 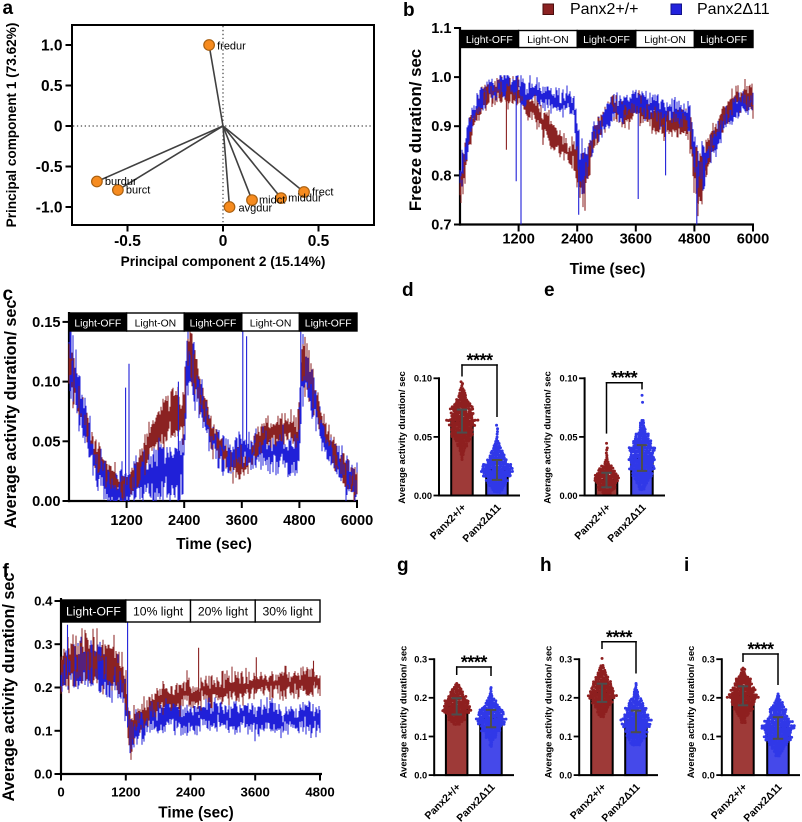 What do you see at coordinates (121, 182) in the screenshot?
I see `svg-text: burdur` at bounding box center [121, 182].